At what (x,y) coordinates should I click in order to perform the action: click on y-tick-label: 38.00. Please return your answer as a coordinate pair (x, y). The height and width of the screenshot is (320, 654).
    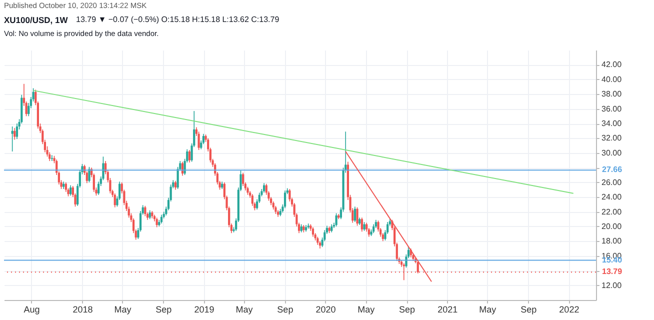
    Looking at the image, I should click on (612, 94).